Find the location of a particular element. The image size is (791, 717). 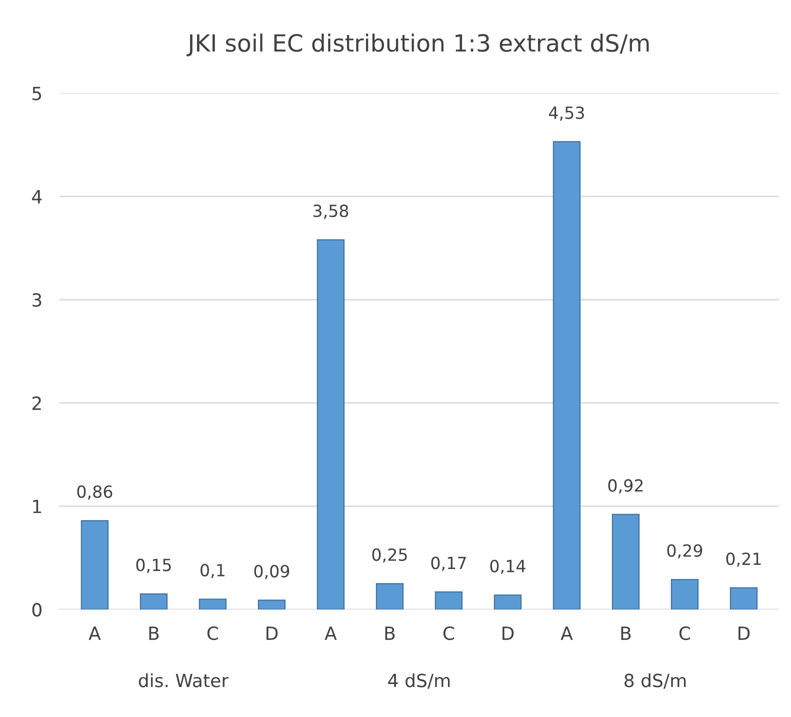

text: dis. Water is located at coordinates (183, 680).